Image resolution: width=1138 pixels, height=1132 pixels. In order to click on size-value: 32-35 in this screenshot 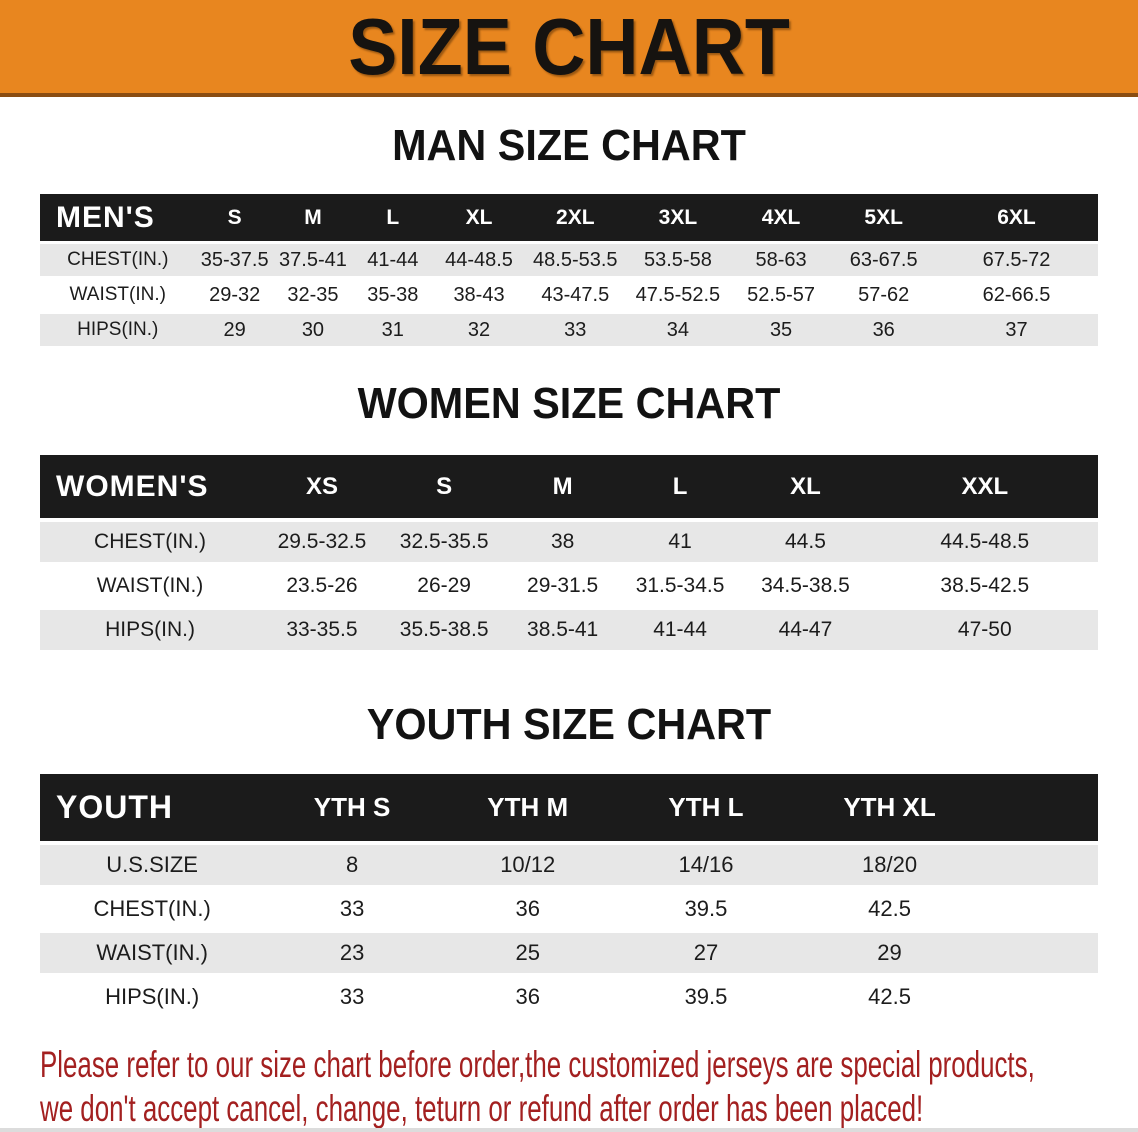, I will do `click(313, 294)`.